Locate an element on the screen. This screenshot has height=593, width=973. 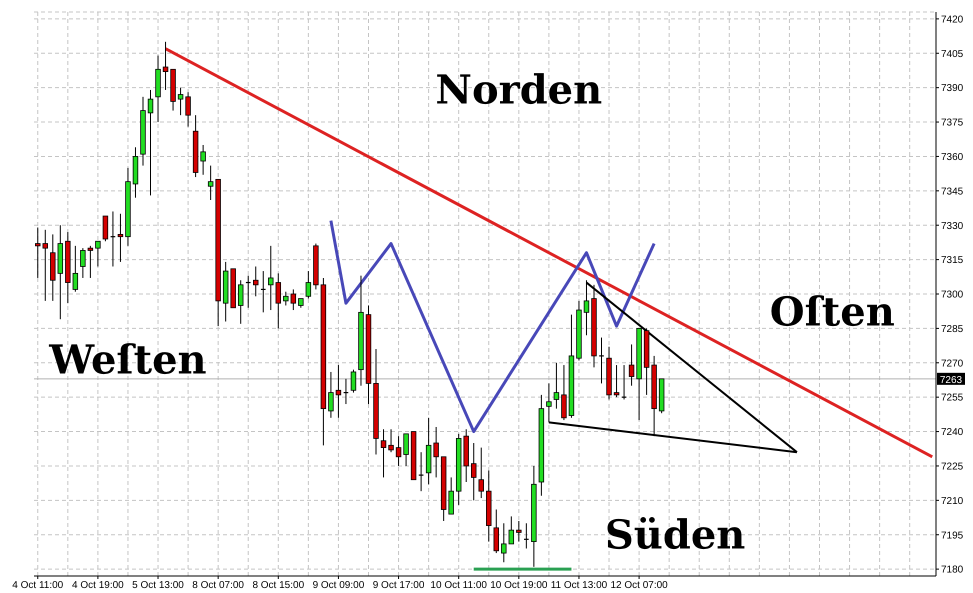
x-tick-label: 4 Oct 19:00 is located at coordinates (98, 586).